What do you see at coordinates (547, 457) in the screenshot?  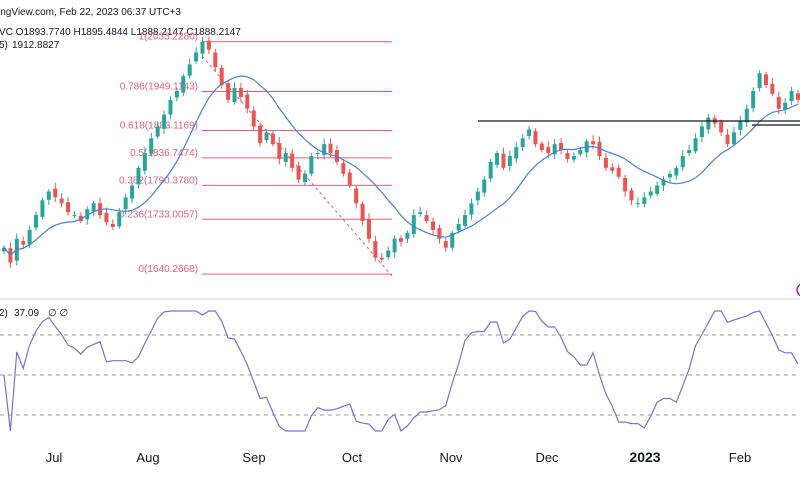 I see `x-tick-label: Dec` at bounding box center [547, 457].